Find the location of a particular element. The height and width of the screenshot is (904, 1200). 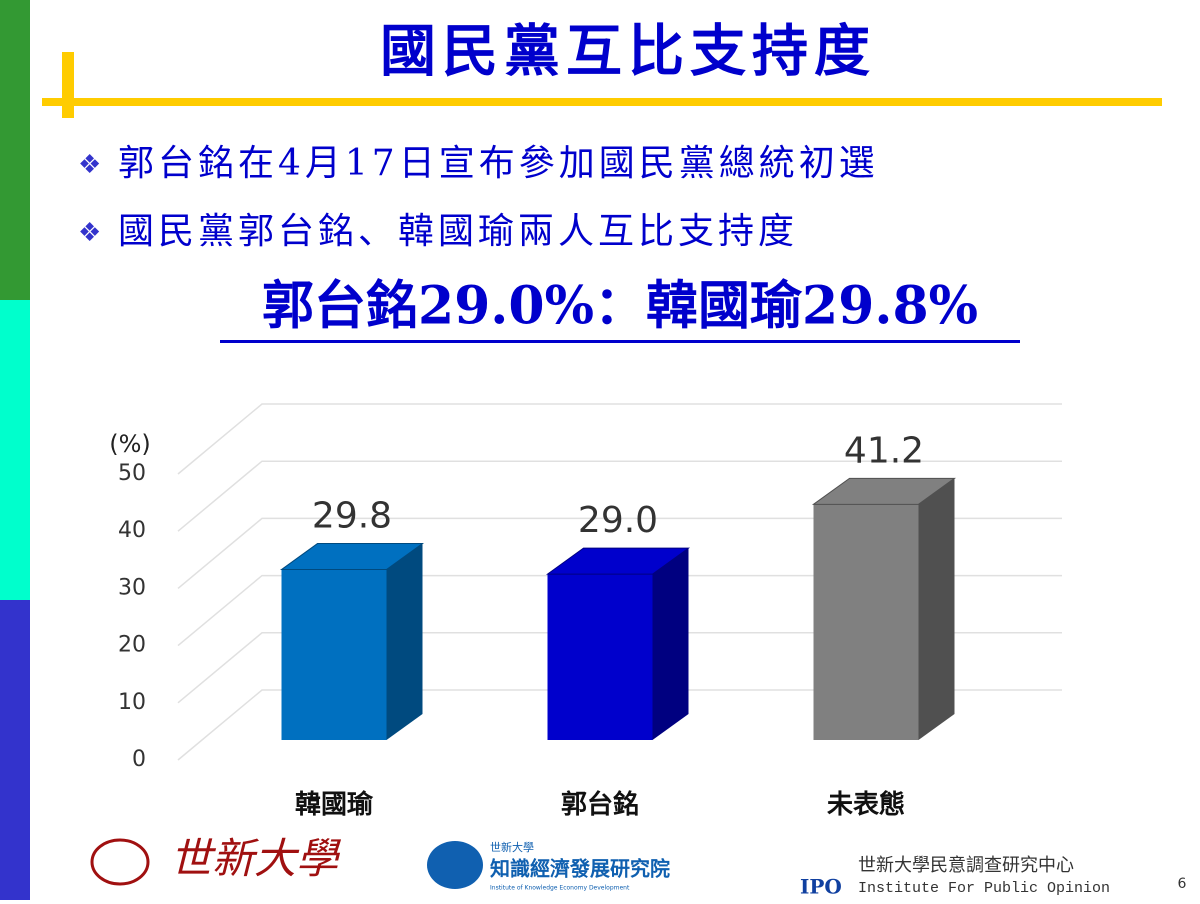

y-tick-label: 40 is located at coordinates (132, 530).